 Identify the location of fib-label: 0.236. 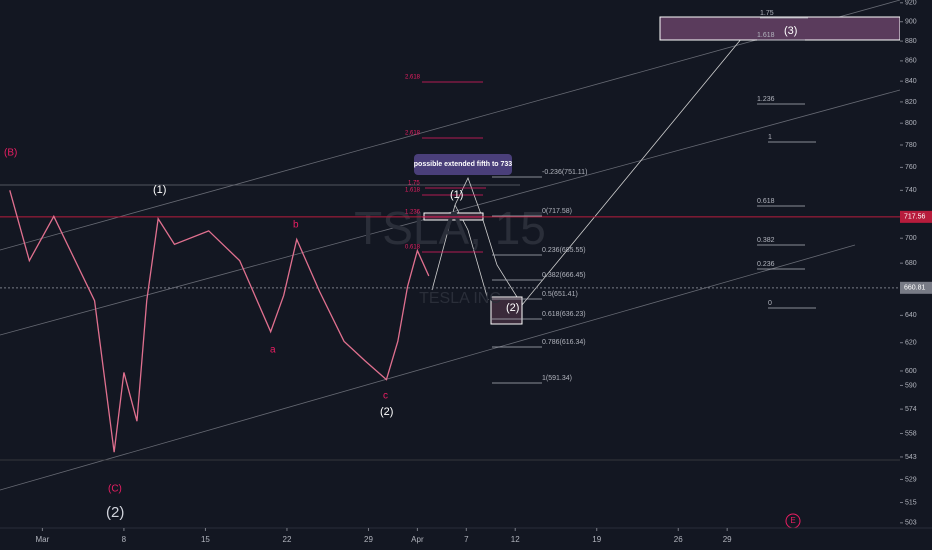
(766, 264).